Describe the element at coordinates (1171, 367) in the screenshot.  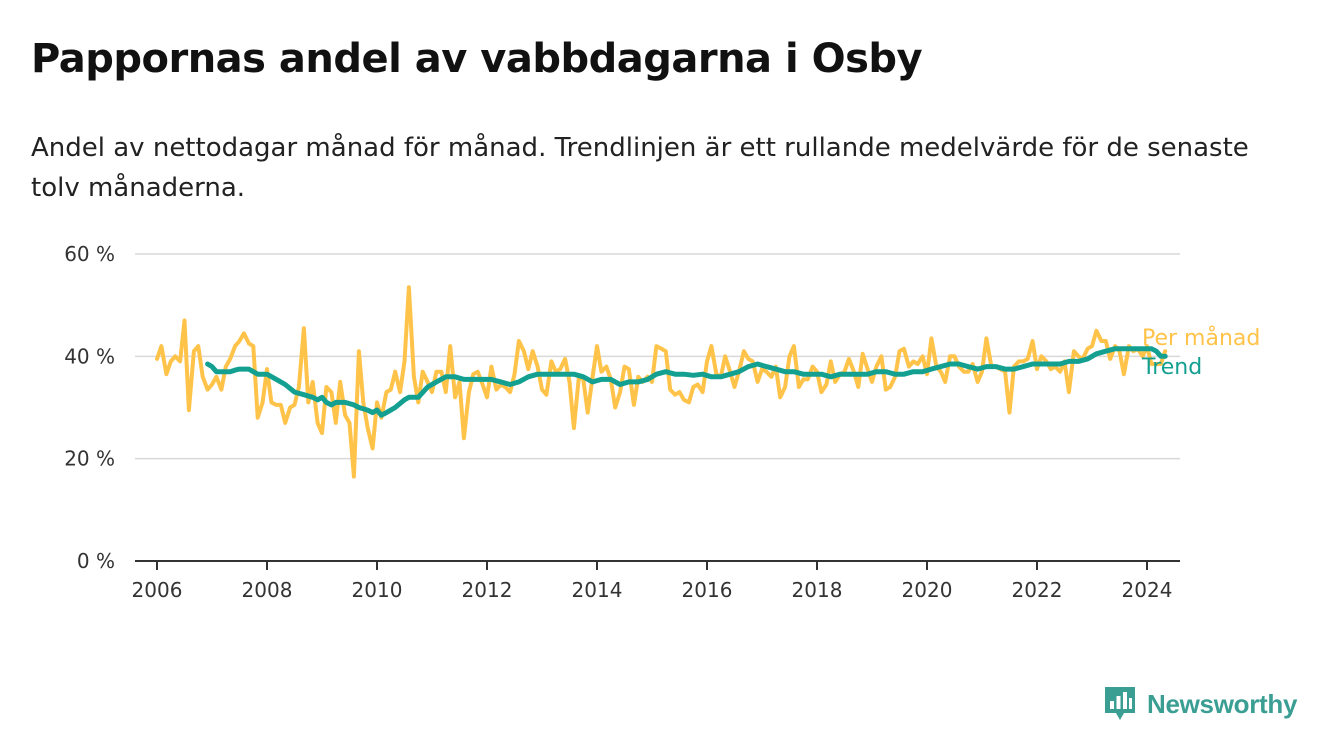
I see `legend-trend: Trend` at that location.